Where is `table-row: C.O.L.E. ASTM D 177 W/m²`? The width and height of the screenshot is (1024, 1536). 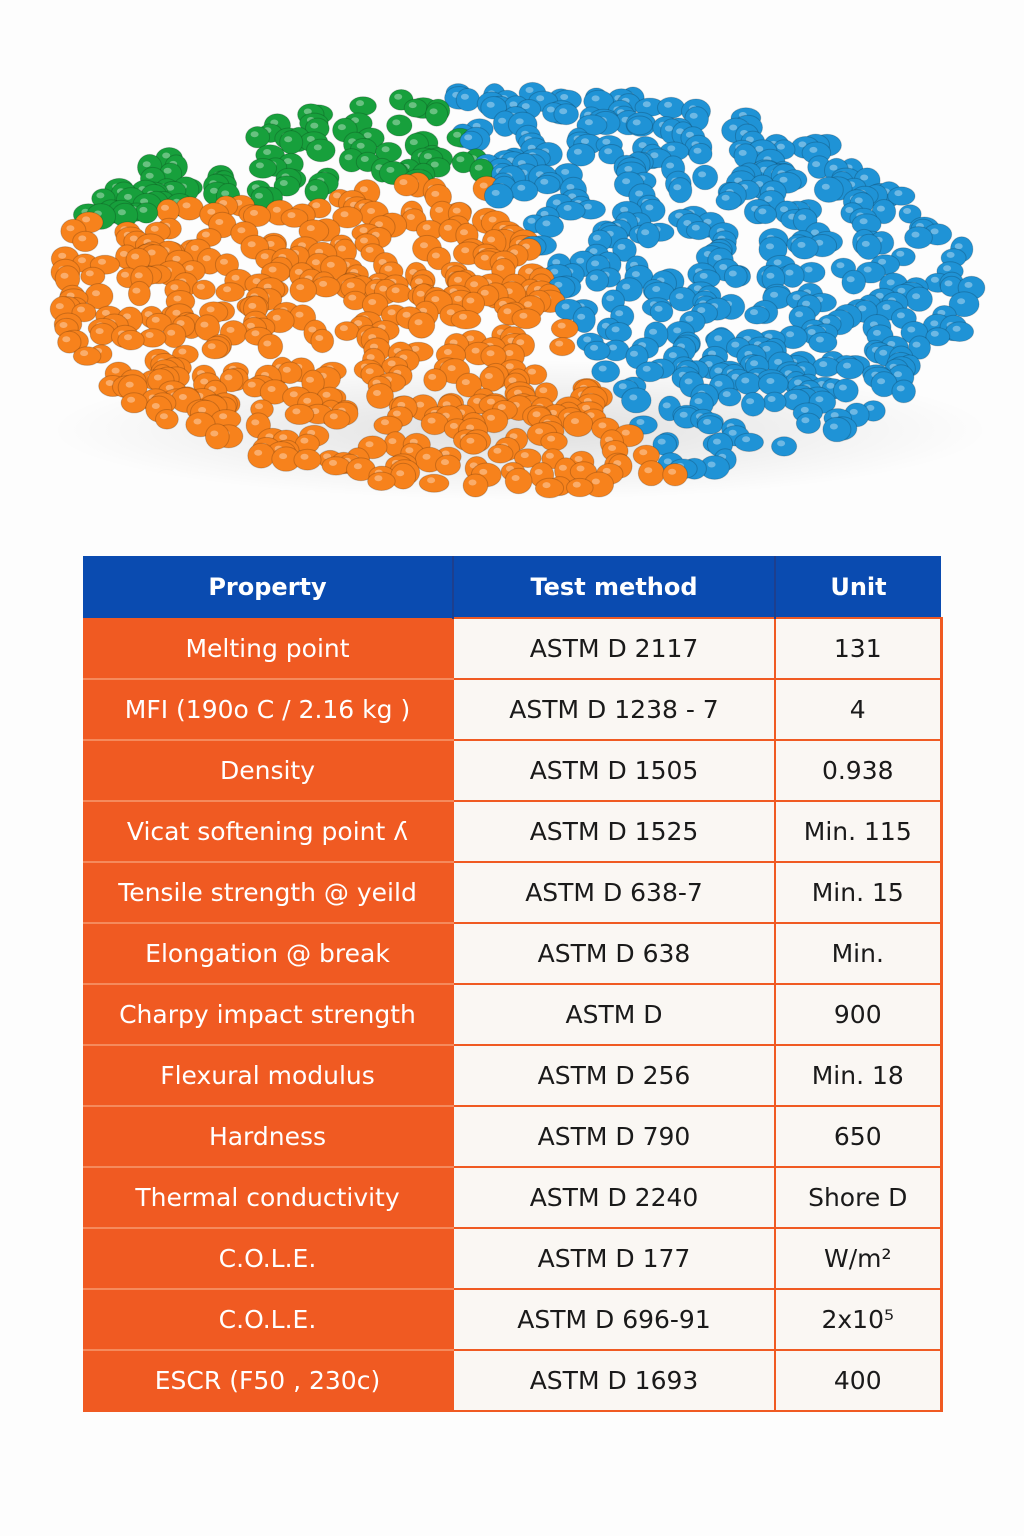
table-row: C.O.L.E. ASTM D 177 W/m² is located at coordinates (513, 1258).